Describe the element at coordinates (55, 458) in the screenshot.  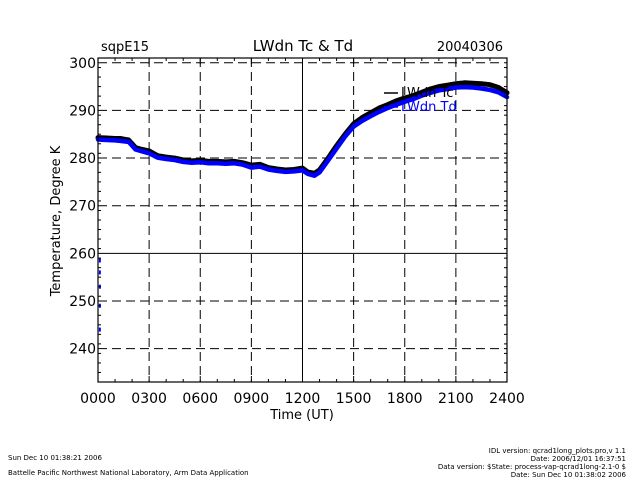
I see `footer-run-date: Sun Dec 10 01:38:21 2006` at that location.